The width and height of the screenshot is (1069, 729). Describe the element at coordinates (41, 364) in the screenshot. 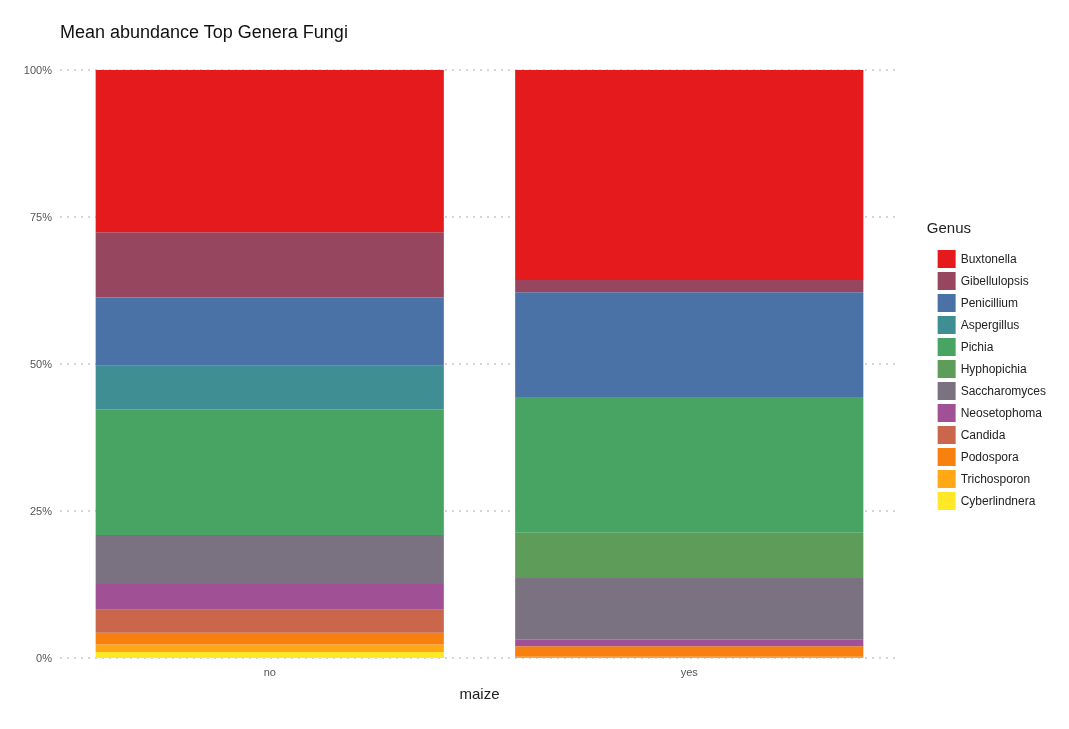

I see `y-tick-label: 50%` at that location.